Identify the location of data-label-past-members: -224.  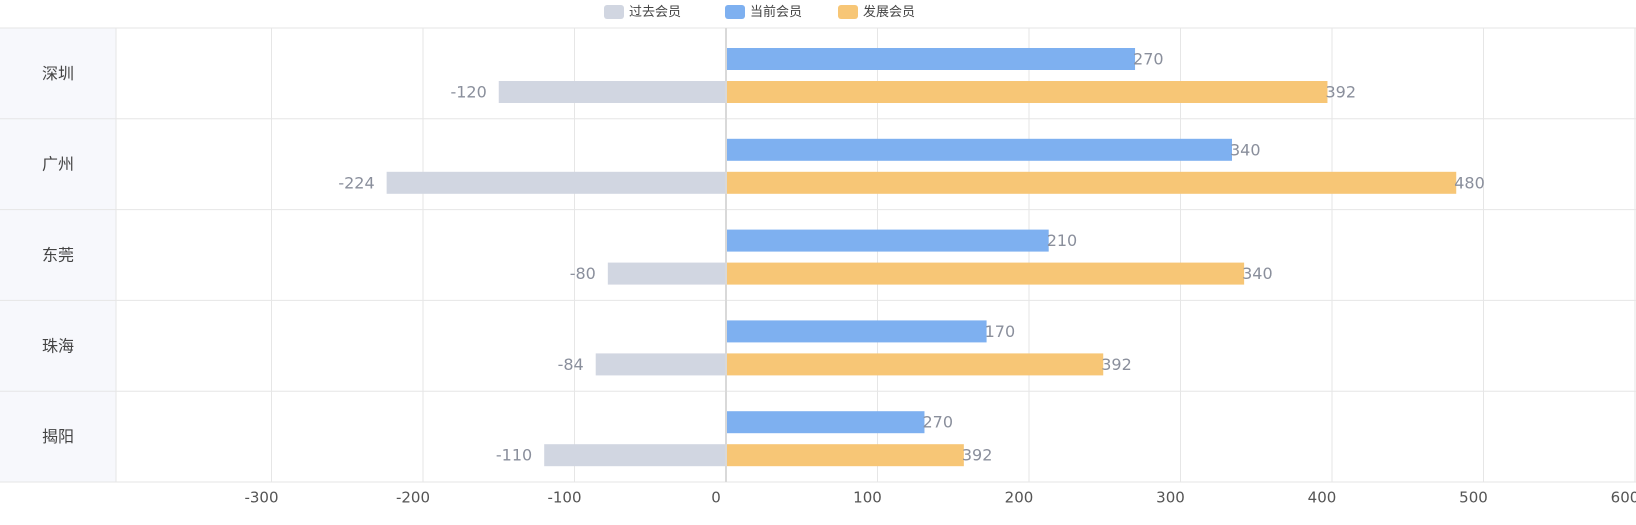
(356, 182).